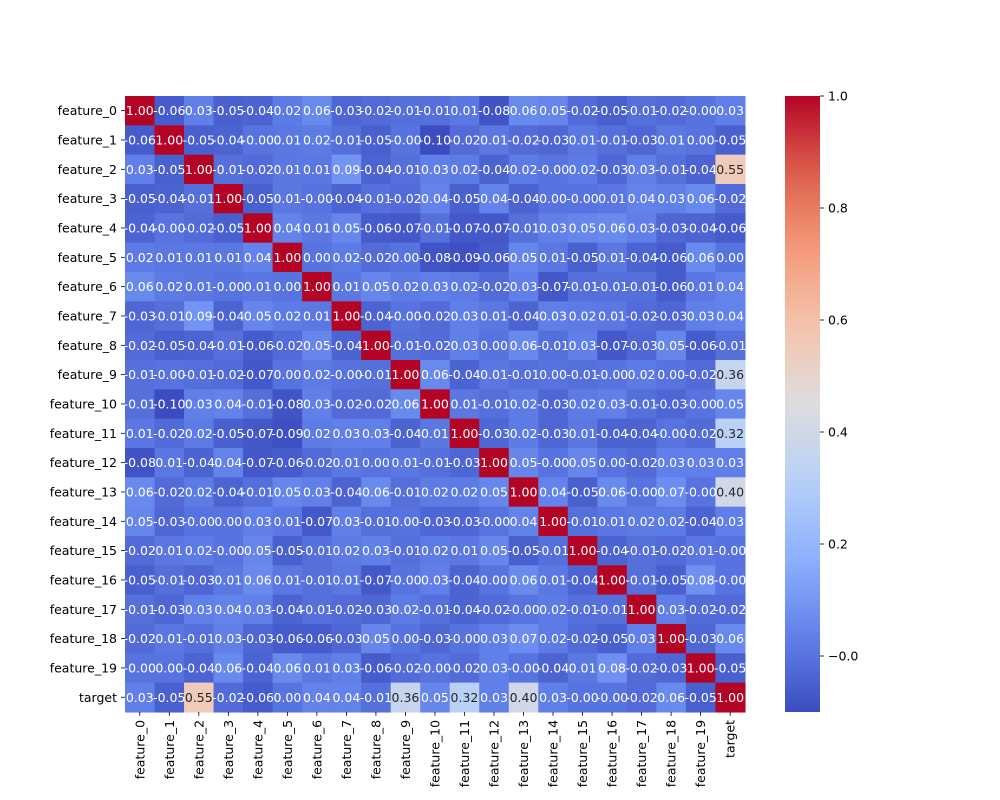  What do you see at coordinates (287, 433) in the screenshot?
I see `cell-value-label: -0.09` at bounding box center [287, 433].